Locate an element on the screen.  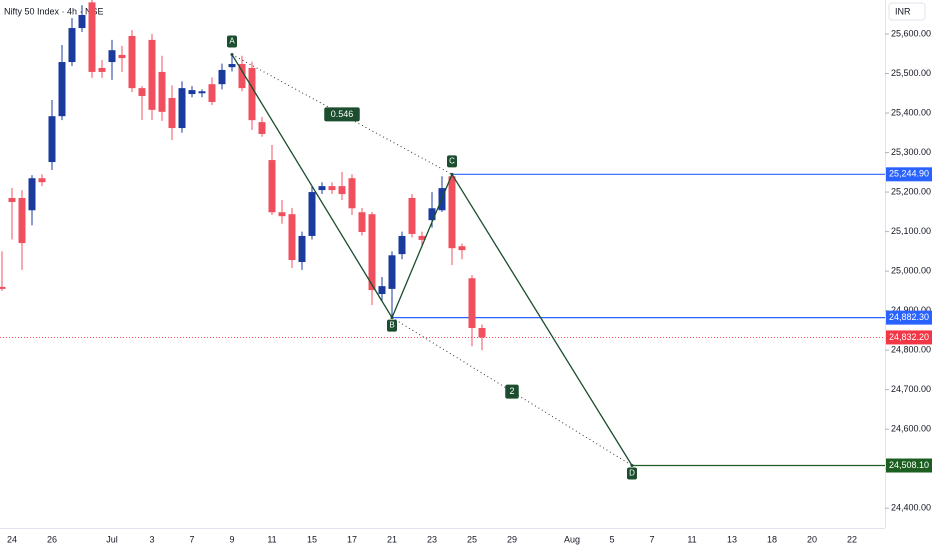
y-tick-label: 25,200.00 is located at coordinates (911, 191).